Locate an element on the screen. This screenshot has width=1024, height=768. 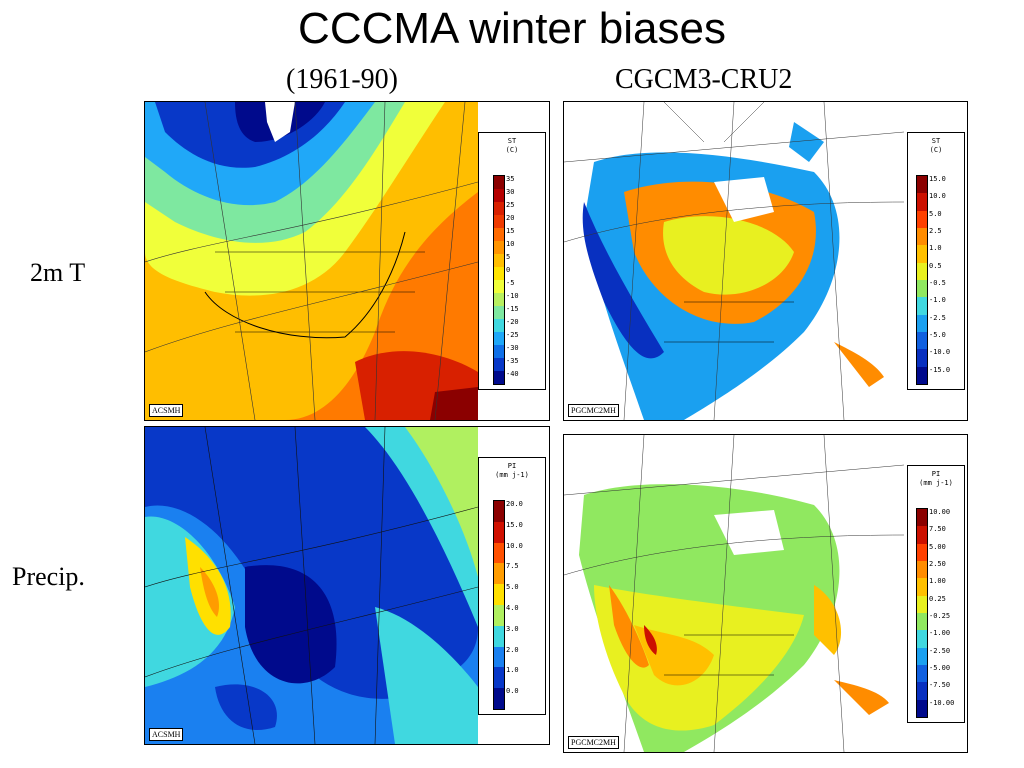
panel-run-tag: ACSMH is located at coordinates (166, 410).